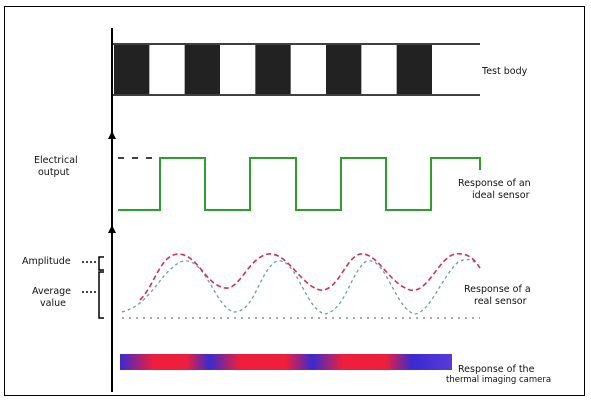 The image size is (591, 403). What do you see at coordinates (112, 229) in the screenshot?
I see `axis-arrow-real` at bounding box center [112, 229].